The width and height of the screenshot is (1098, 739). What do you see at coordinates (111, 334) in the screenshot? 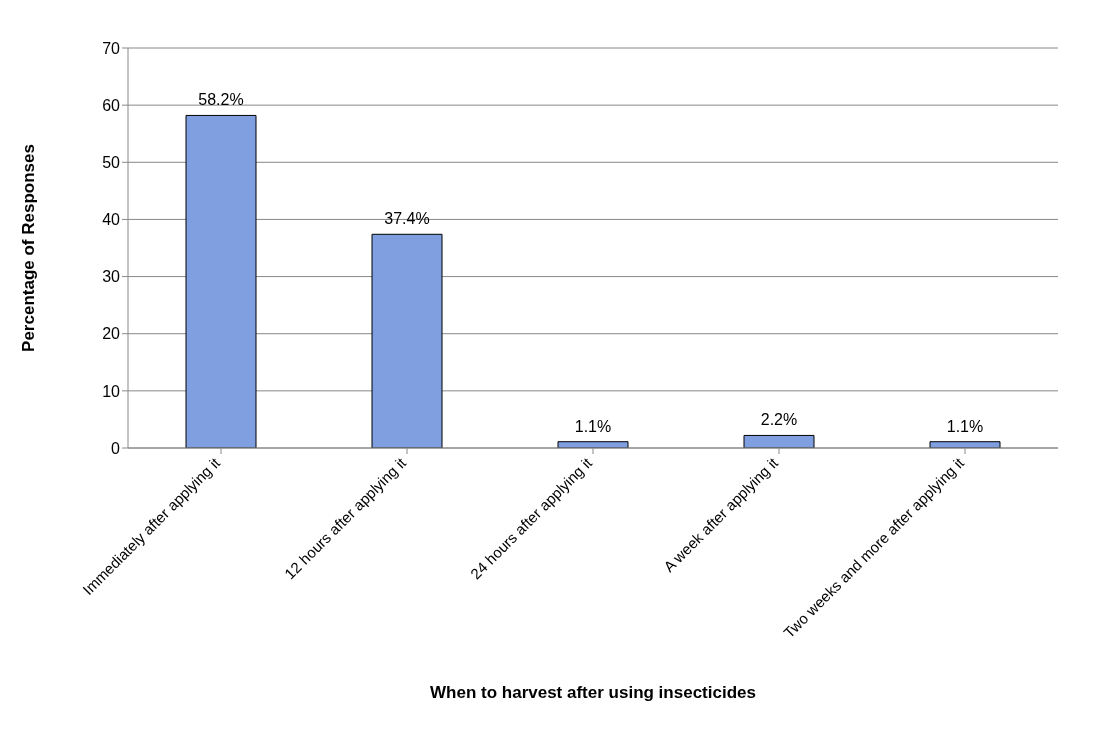
I see `y-tick-label: 20` at bounding box center [111, 334].